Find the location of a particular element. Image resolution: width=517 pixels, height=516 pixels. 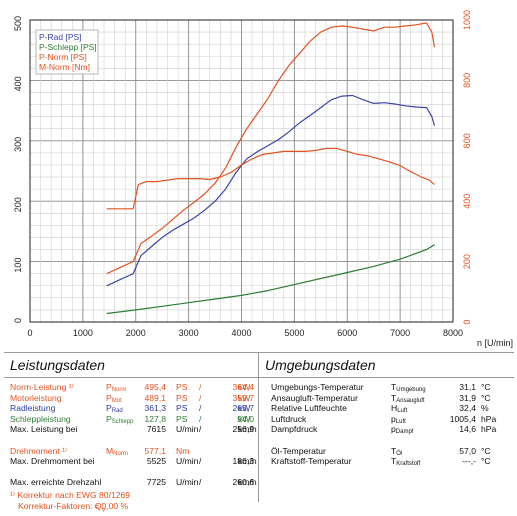

umgebungsdaten-label: Öl-Temperatur is located at coordinates (298, 450).